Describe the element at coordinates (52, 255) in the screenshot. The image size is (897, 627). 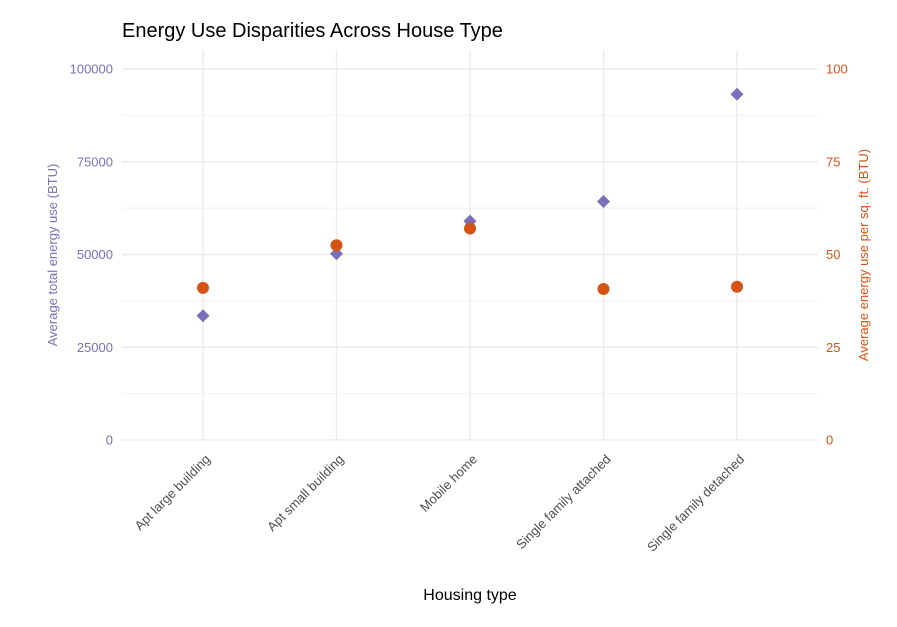
I see `y-axis-left-title: Average total energy use (BTU)` at that location.